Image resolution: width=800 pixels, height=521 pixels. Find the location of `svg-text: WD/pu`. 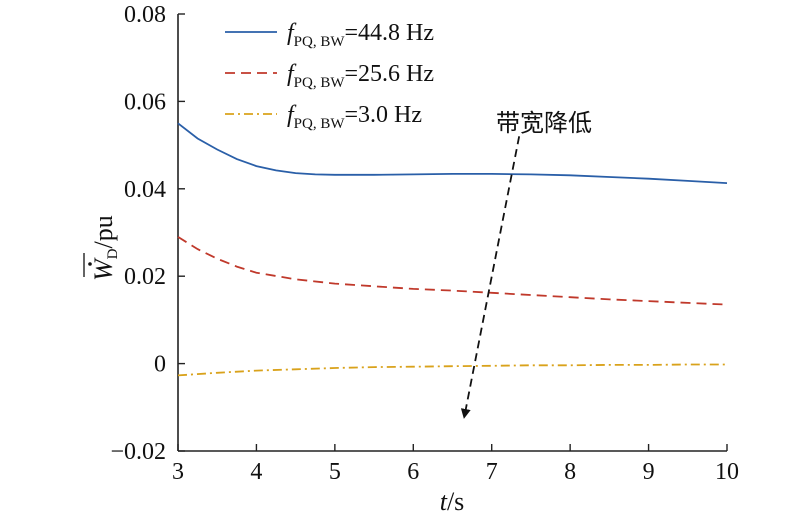

svg-text: WD/pu is located at coordinates (105, 248).